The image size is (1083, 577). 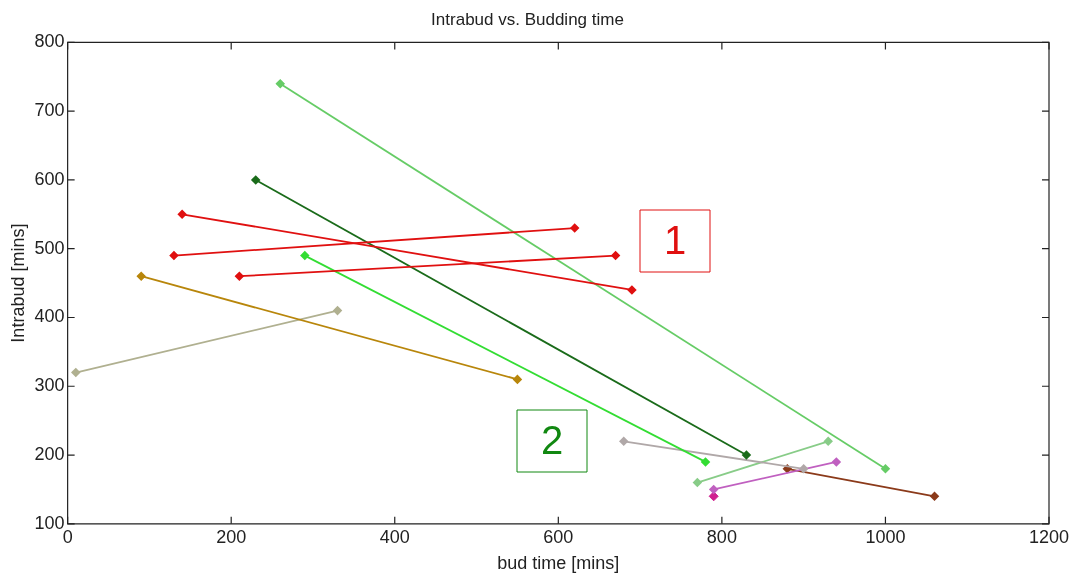 I want to click on annotation: 2, so click(x=552, y=440).